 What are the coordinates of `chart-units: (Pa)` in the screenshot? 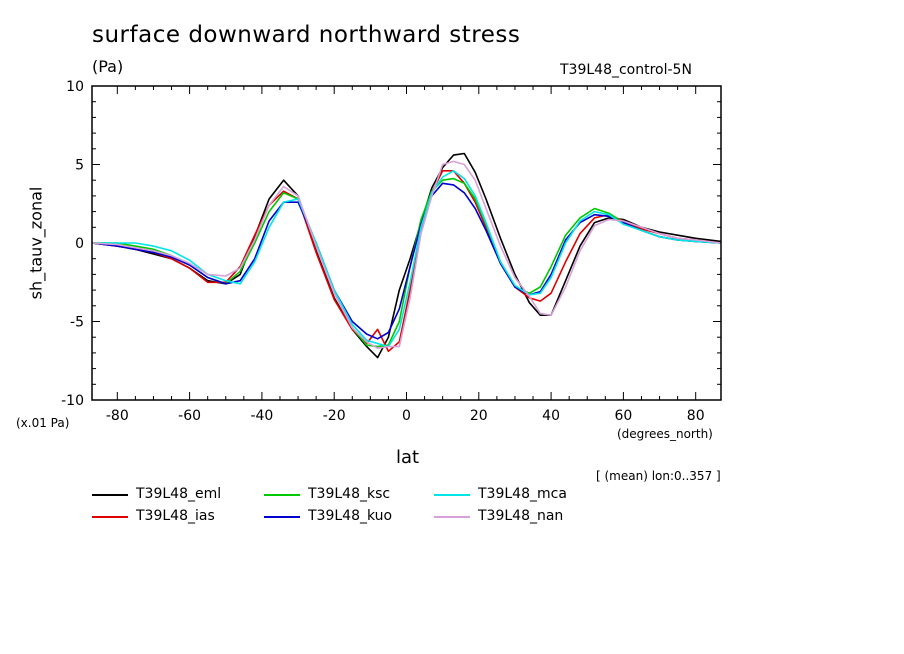 It's located at (108, 66).